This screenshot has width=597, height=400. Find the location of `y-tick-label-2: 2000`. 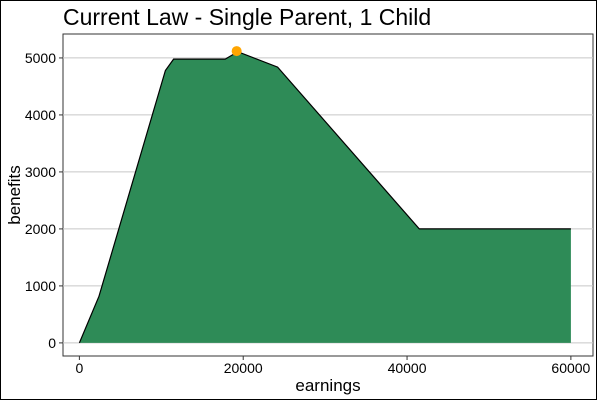

y-tick-label-2: 2000 is located at coordinates (40, 229).